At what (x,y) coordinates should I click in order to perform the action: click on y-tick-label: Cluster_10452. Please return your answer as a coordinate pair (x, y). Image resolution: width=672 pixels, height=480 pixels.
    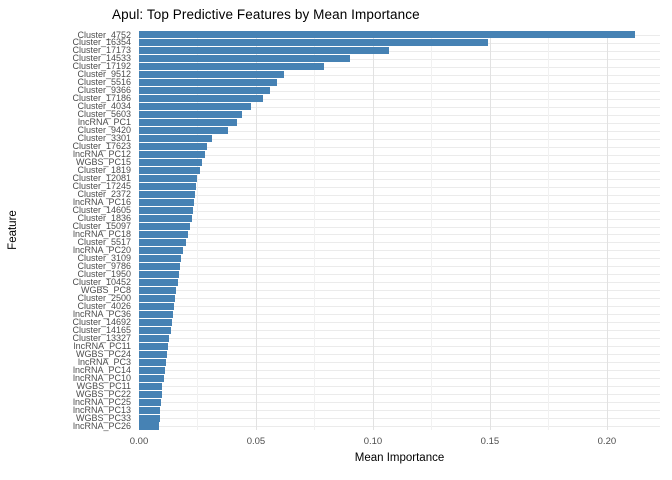
    Looking at the image, I should click on (101, 281).